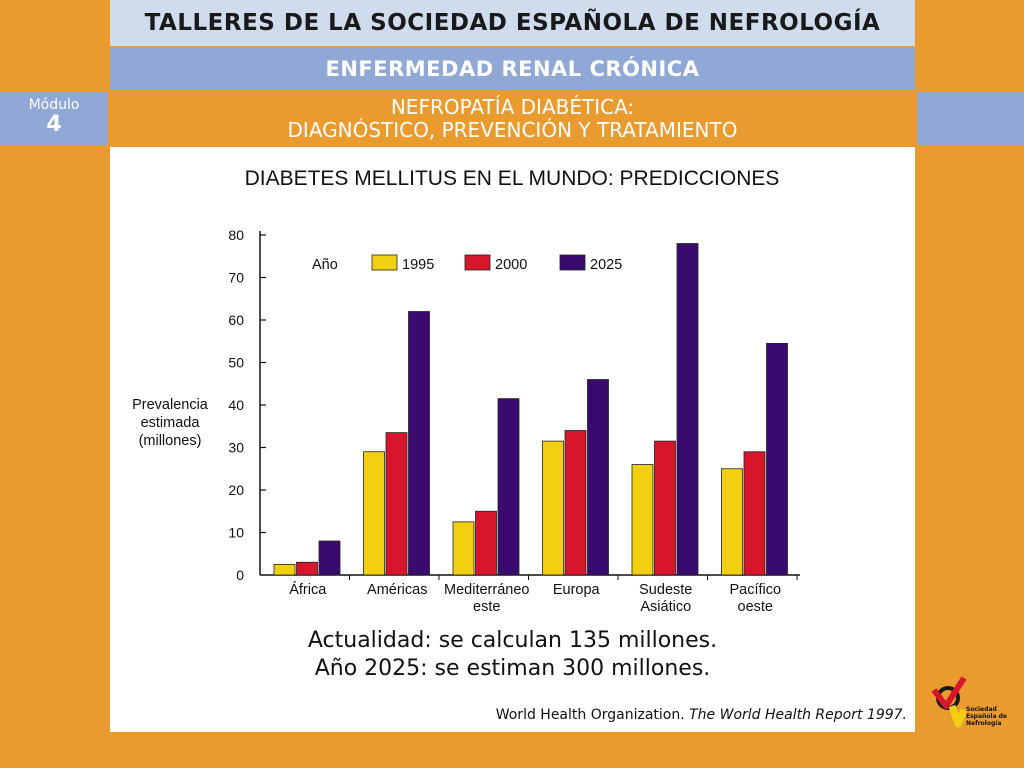  Describe the element at coordinates (970, 118) in the screenshot. I see `right-accent-block` at that location.